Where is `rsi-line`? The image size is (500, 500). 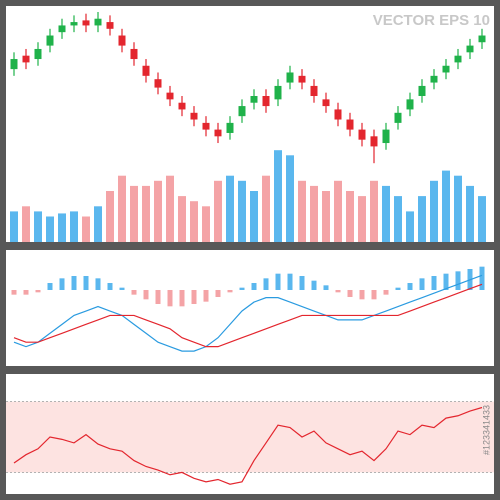 rsi-line is located at coordinates (248, 445).